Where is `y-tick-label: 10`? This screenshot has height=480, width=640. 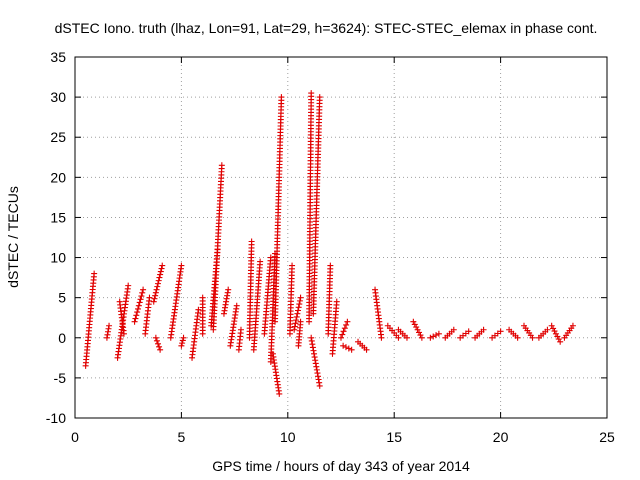 y-tick-label: 10 is located at coordinates (58, 258).